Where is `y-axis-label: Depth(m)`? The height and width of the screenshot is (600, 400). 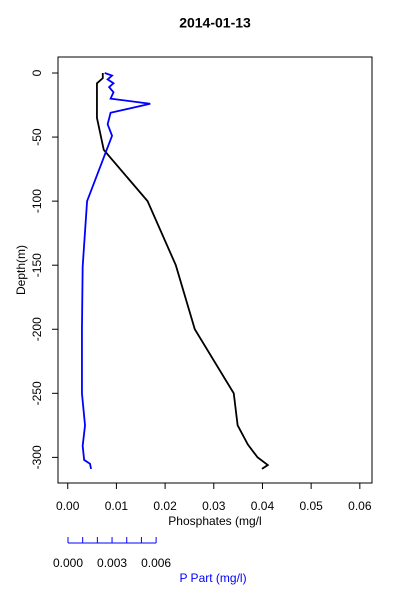
y-axis-label: Depth(m) is located at coordinates (21, 270).